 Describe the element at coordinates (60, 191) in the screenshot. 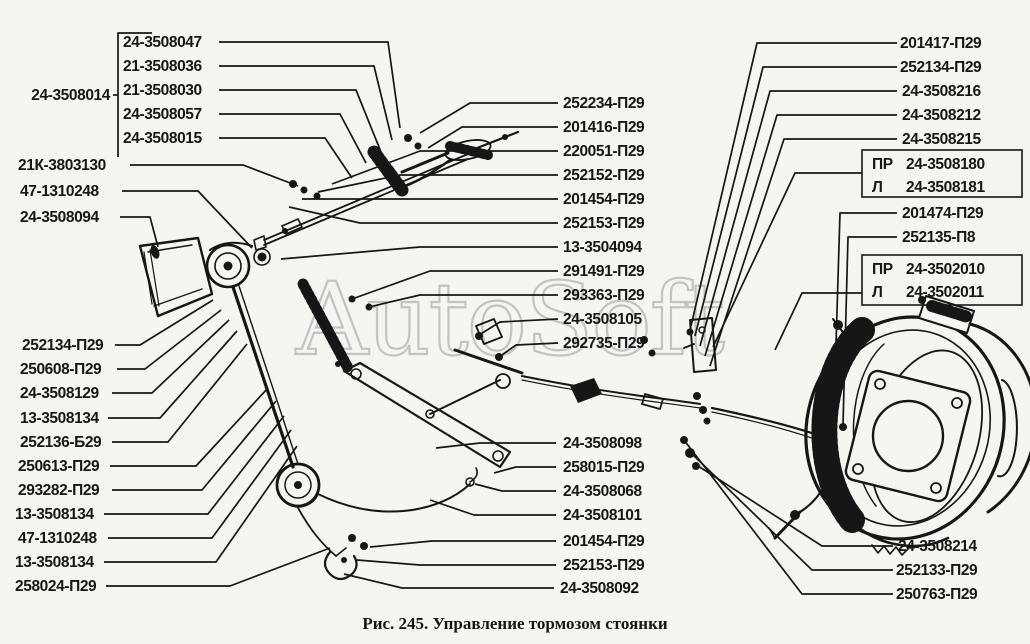

I see `part-label: 47-1310248` at that location.